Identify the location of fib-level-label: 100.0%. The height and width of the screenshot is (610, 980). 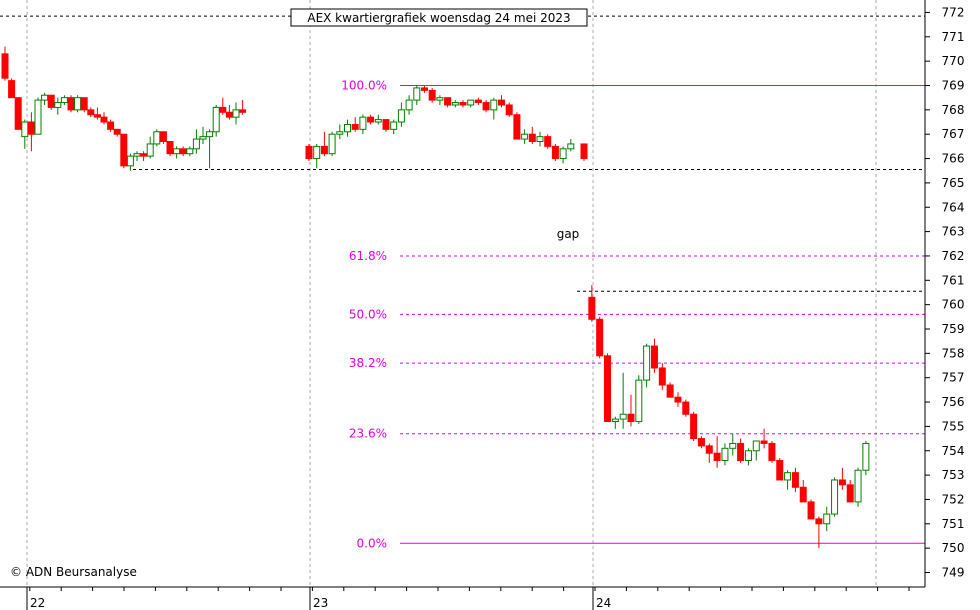
(364, 86).